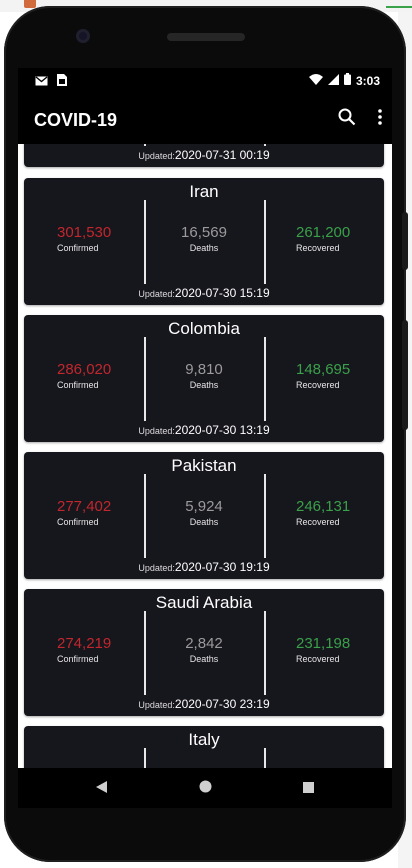 The image size is (412, 868). Describe the element at coordinates (204, 506) in the screenshot. I see `deaths-value: 5,924` at that location.